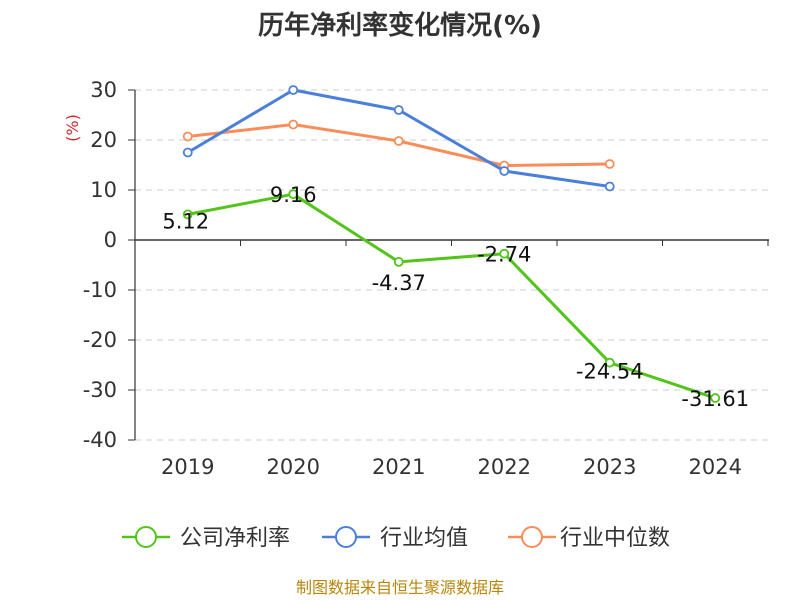 The height and width of the screenshot is (600, 800). I want to click on legend: 公司净利率 行业均值 行业中位数, so click(396, 538).